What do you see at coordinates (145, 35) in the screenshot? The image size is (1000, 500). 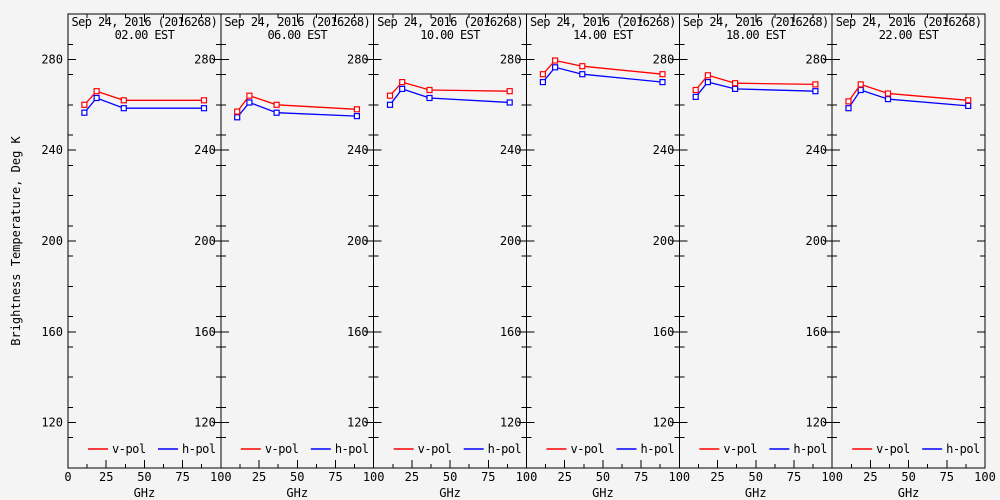 I see `panel-title-time: 02.00 EST` at bounding box center [145, 35].